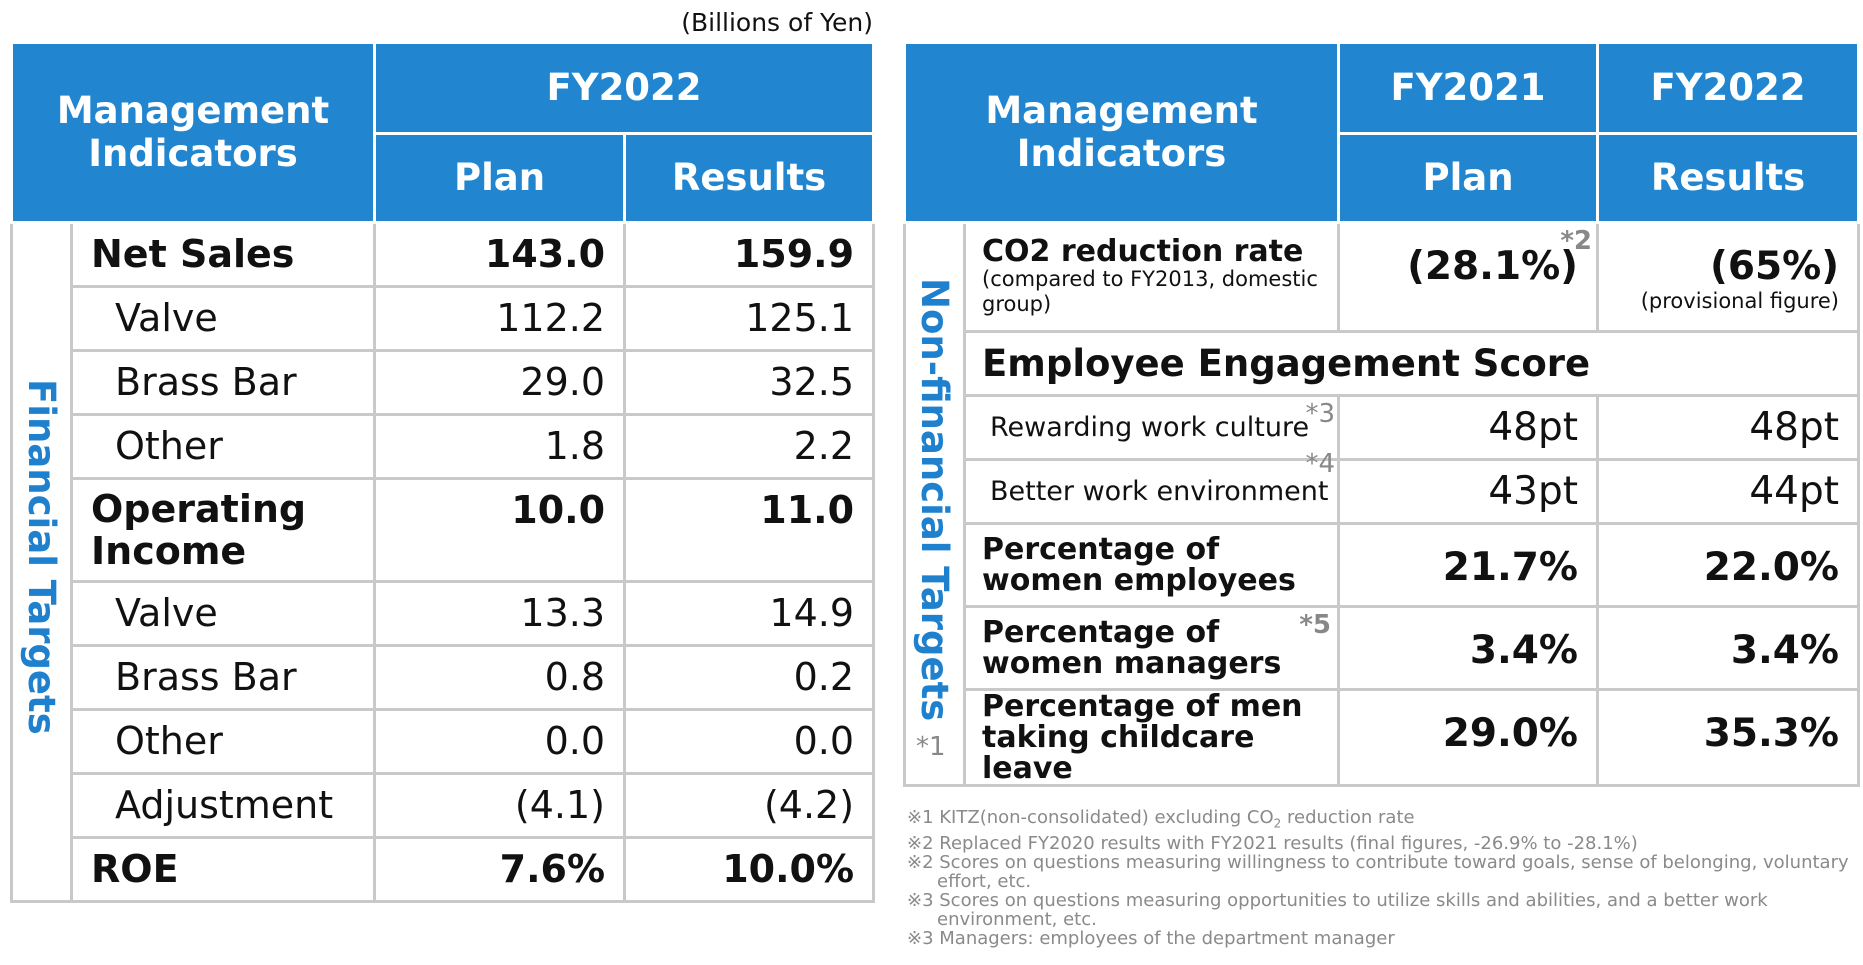 The image size is (1863, 965). I want to click on results-value: 0.0, so click(749, 741).